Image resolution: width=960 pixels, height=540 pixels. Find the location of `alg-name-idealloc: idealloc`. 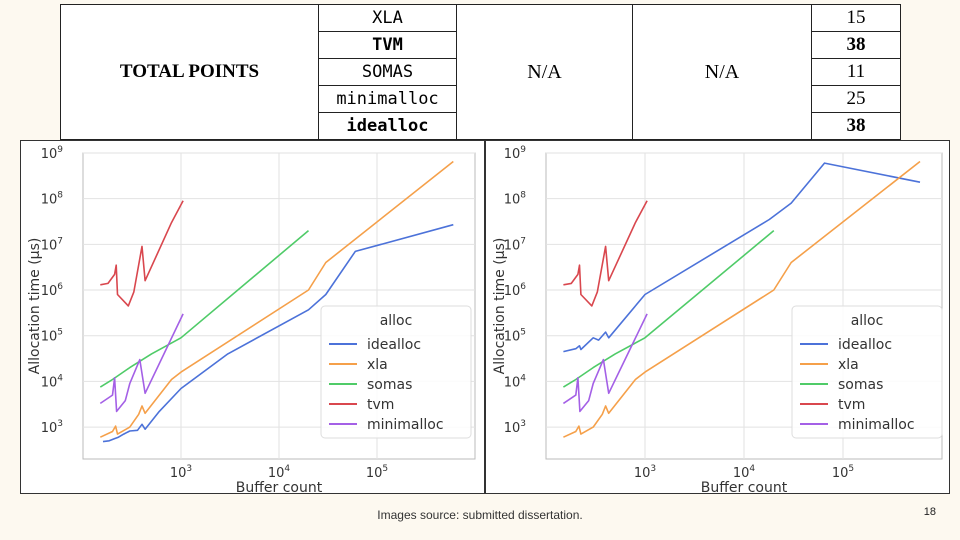

alg-name-idealloc: idealloc is located at coordinates (387, 126).